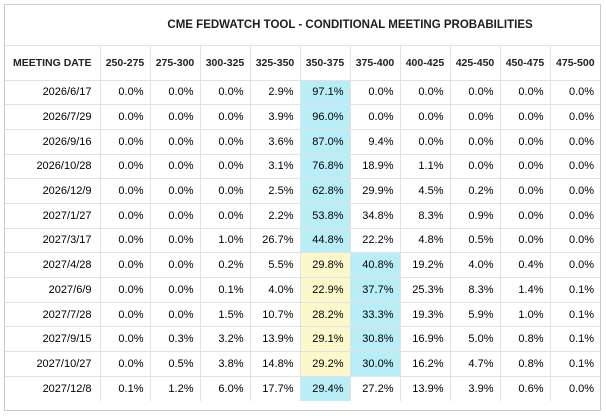  What do you see at coordinates (274, 364) in the screenshot?
I see `probability-cell: 14.8%` at bounding box center [274, 364].